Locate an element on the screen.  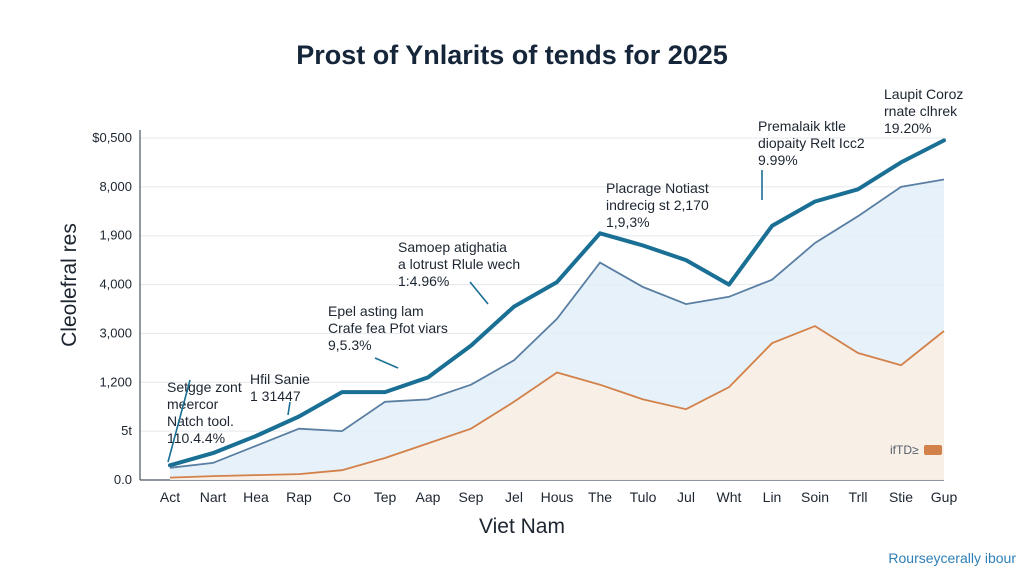
annotation-text: Crafe fea Pfot viars is located at coordinates (388, 328).